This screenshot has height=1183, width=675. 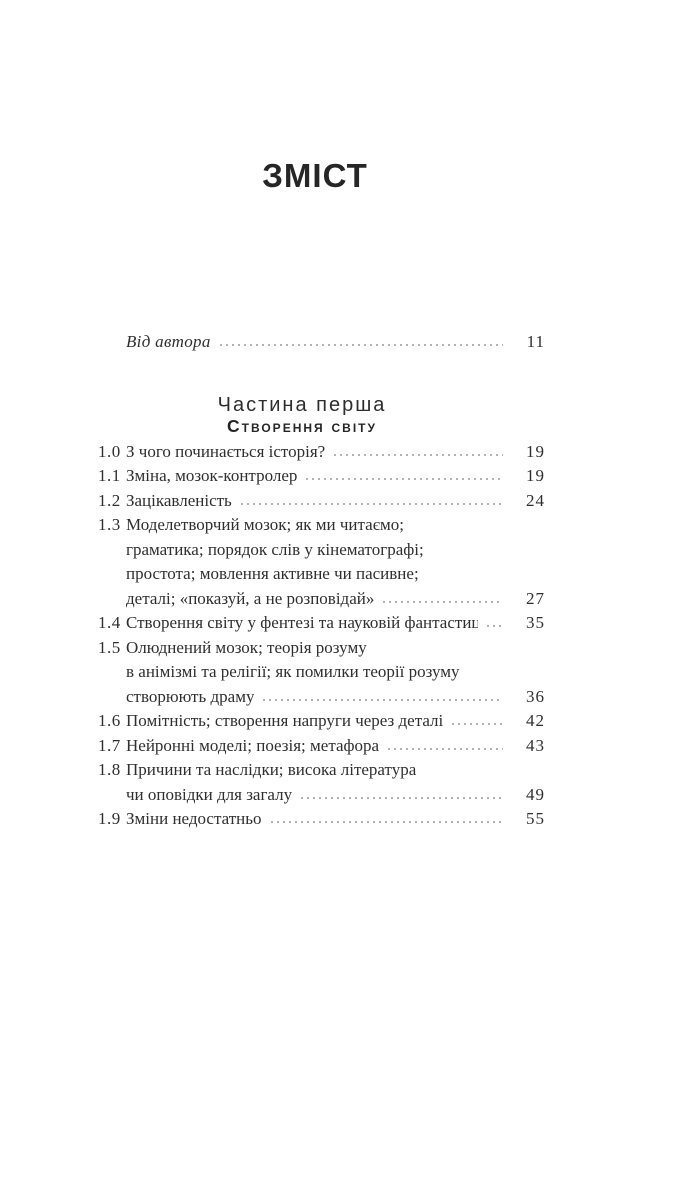 I want to click on entry-number: 1.1, so click(x=109, y=475).